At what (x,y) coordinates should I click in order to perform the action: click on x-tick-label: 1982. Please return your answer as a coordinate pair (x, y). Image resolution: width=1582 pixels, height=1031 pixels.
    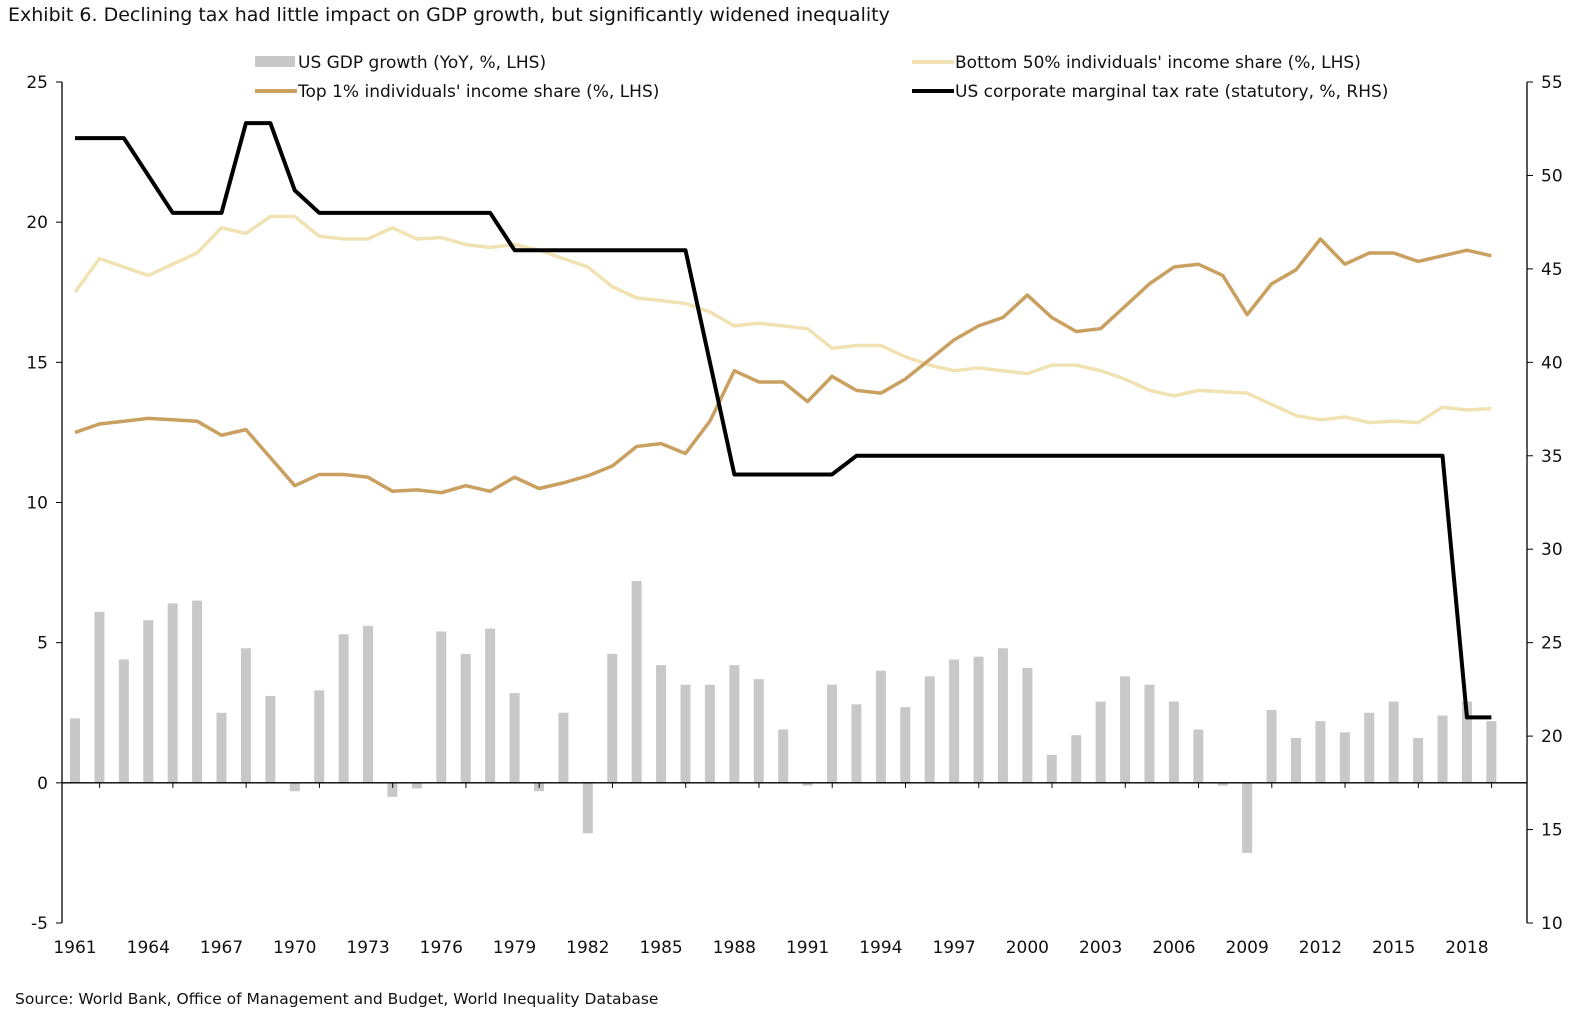
    Looking at the image, I should click on (587, 948).